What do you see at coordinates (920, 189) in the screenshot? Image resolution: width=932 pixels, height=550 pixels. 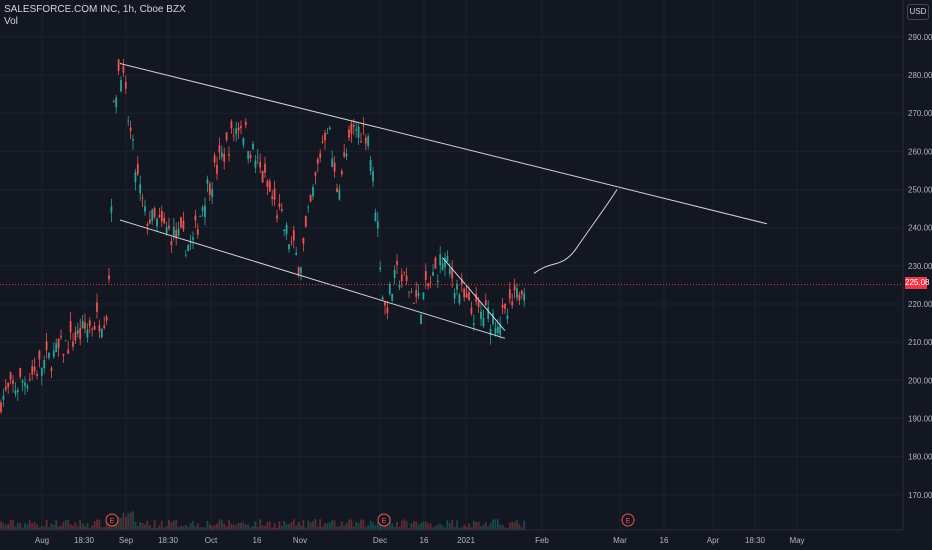 I see `price-tick-label: 250.00` at bounding box center [920, 189].